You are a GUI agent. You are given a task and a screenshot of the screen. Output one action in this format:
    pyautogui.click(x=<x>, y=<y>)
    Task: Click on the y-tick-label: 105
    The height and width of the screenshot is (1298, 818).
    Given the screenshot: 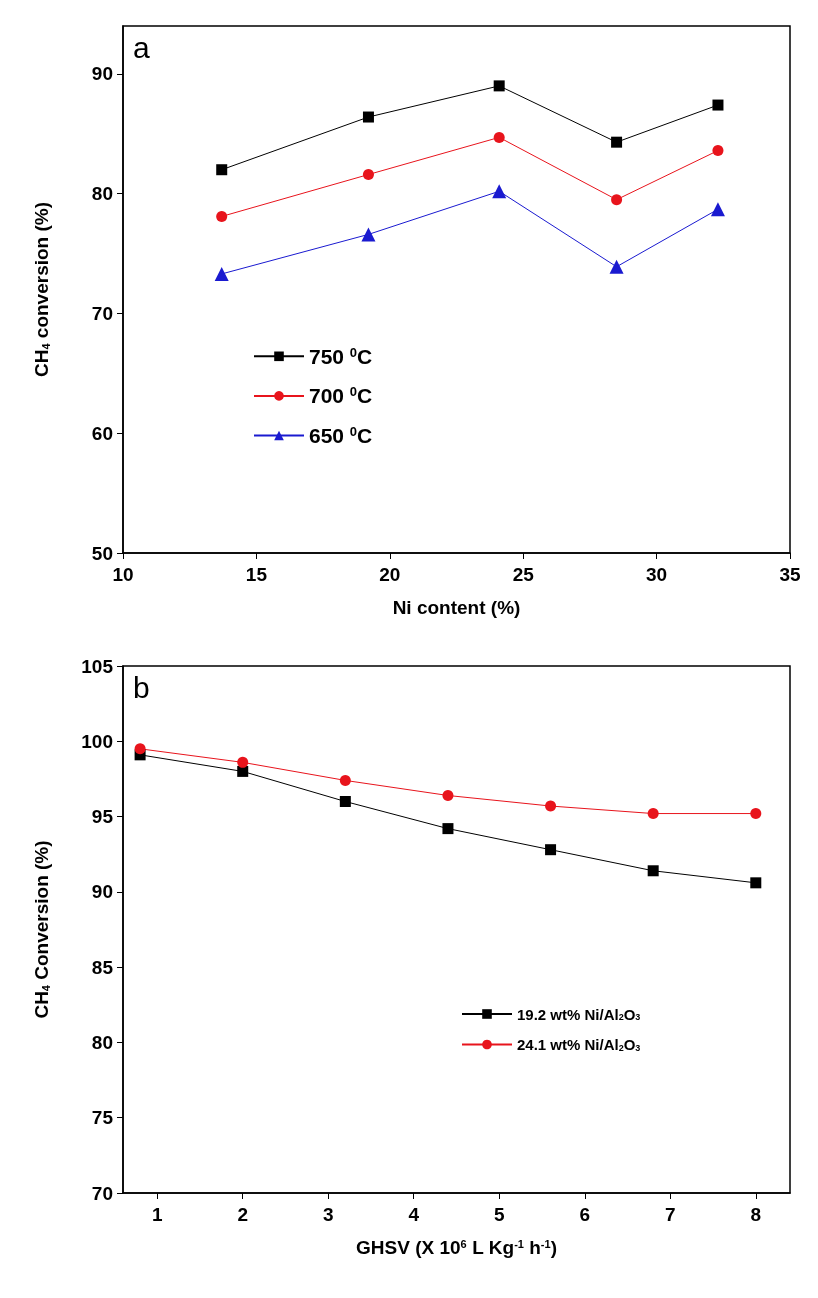 What is the action you would take?
    pyautogui.click(x=97, y=666)
    